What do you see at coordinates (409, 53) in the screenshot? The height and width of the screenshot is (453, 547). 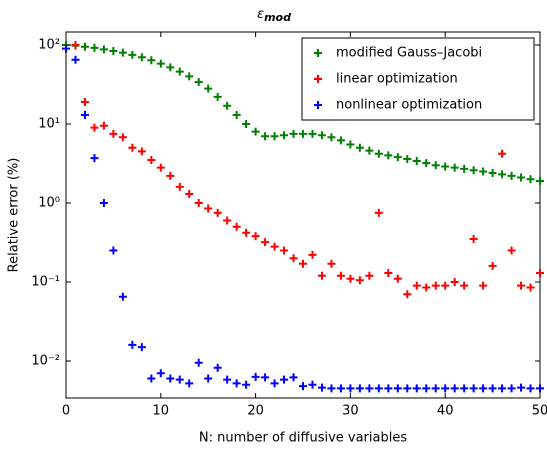 I see `legend-label: modified Gauss–Jacobi` at bounding box center [409, 53].